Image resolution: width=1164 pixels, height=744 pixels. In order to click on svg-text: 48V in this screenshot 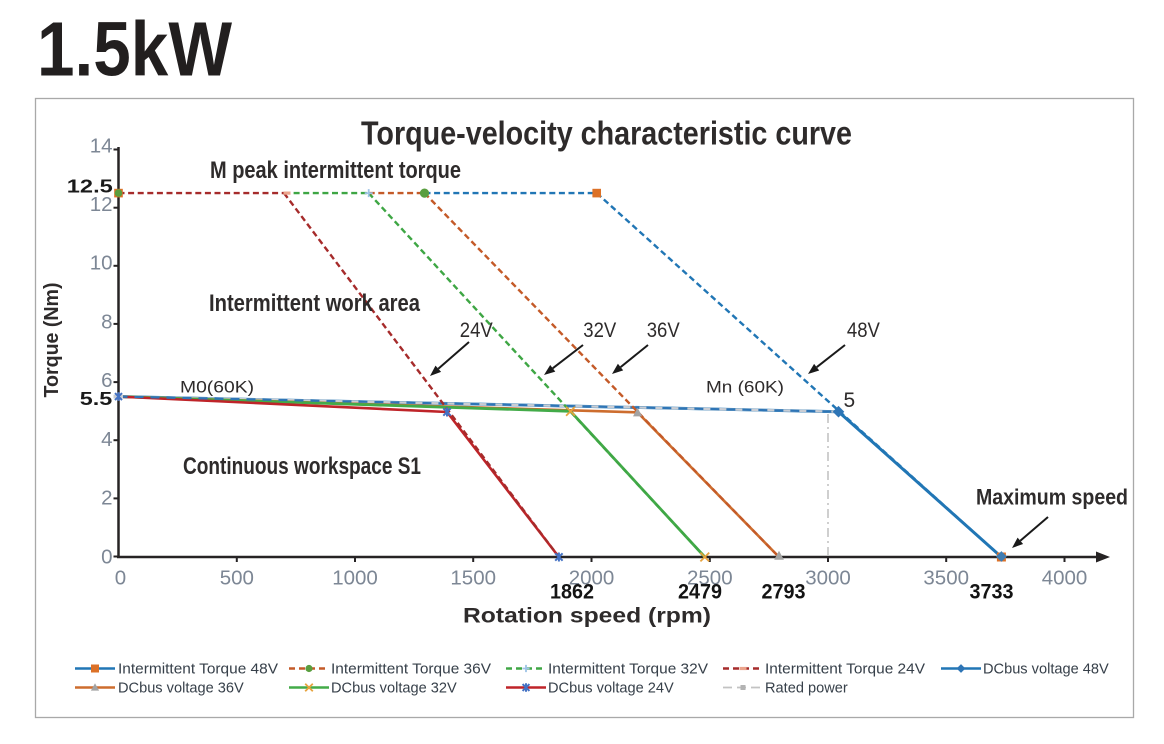, I will do `click(863, 330)`.